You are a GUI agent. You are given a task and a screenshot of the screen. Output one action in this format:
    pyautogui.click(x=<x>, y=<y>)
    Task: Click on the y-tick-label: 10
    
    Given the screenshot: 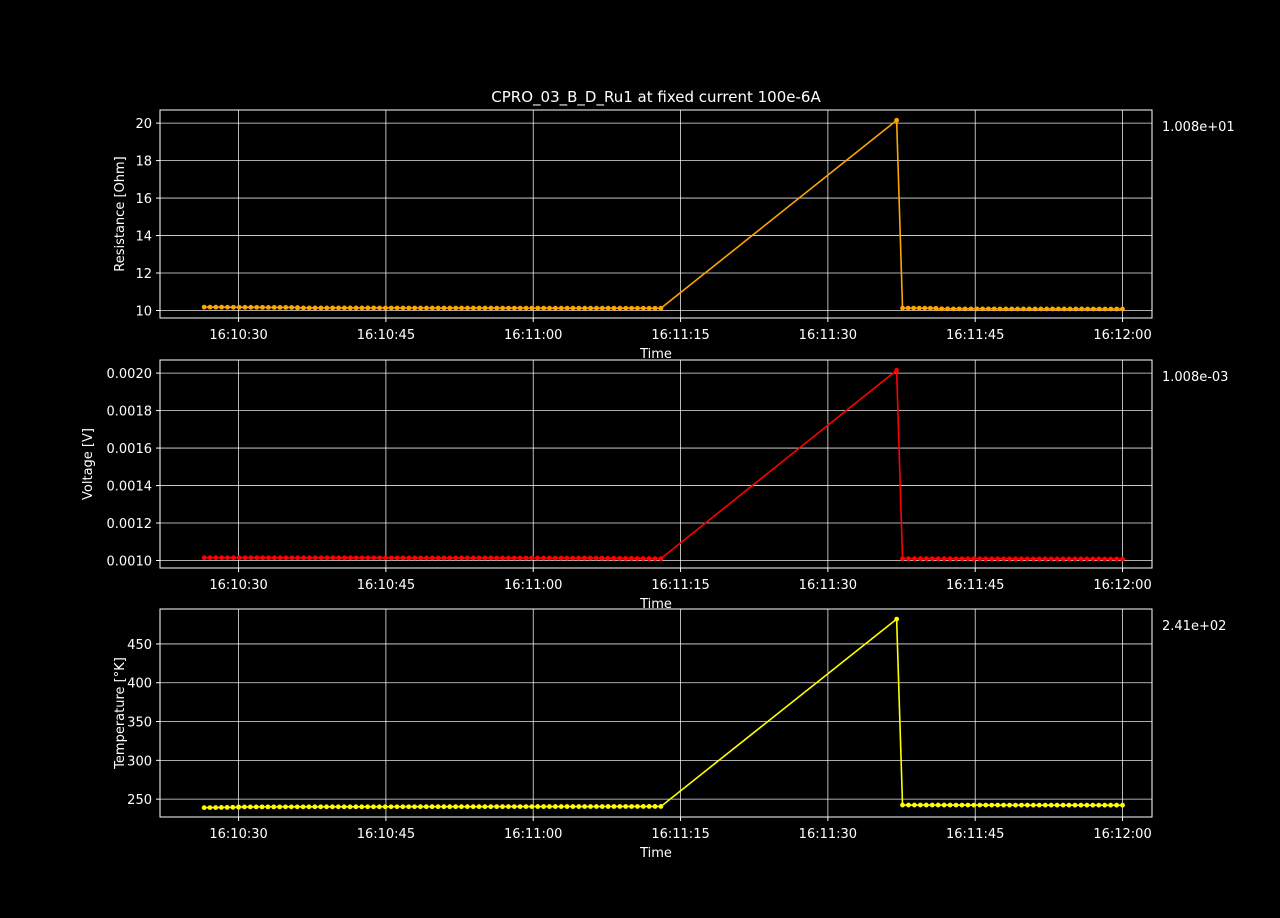 What is the action you would take?
    pyautogui.click(x=143, y=312)
    